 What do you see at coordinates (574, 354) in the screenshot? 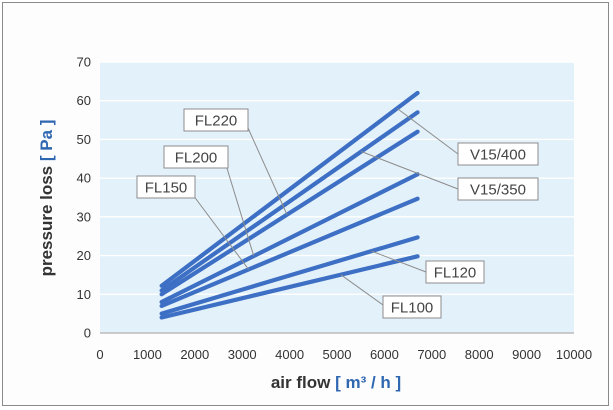
I see `x-tick-label: 10000` at bounding box center [574, 354].